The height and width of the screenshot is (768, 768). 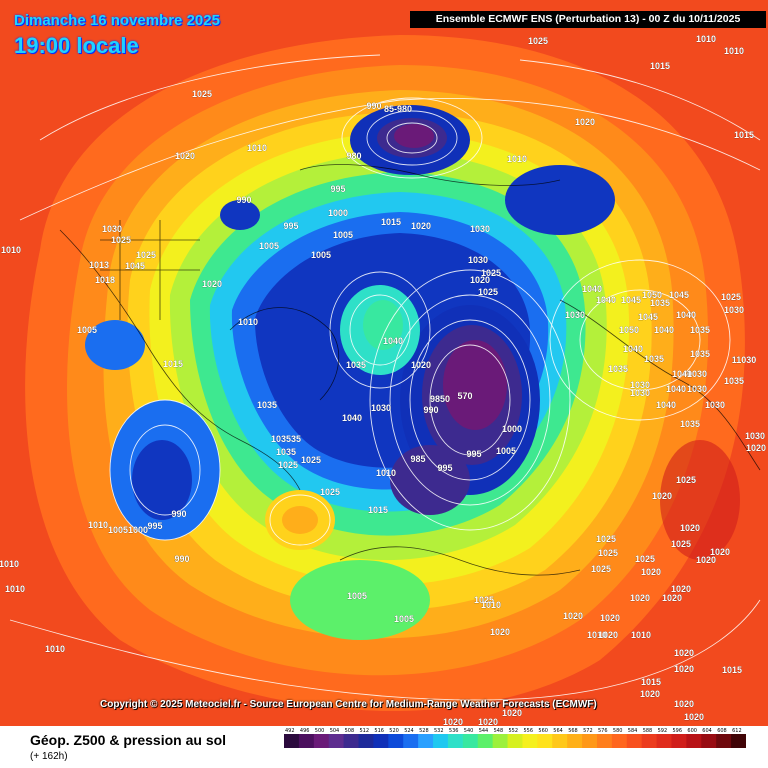 What do you see at coordinates (498, 731) in the screenshot?
I see `colorbar-label: 548` at bounding box center [498, 731].